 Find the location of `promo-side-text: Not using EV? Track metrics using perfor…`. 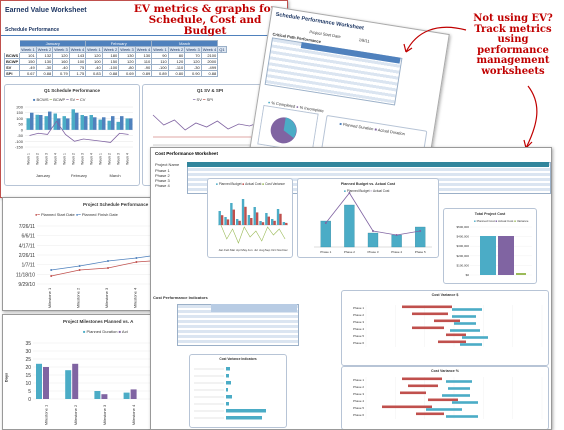

promo-side-text: Not using EV? Track metrics using perfor… is located at coordinates (513, 45).